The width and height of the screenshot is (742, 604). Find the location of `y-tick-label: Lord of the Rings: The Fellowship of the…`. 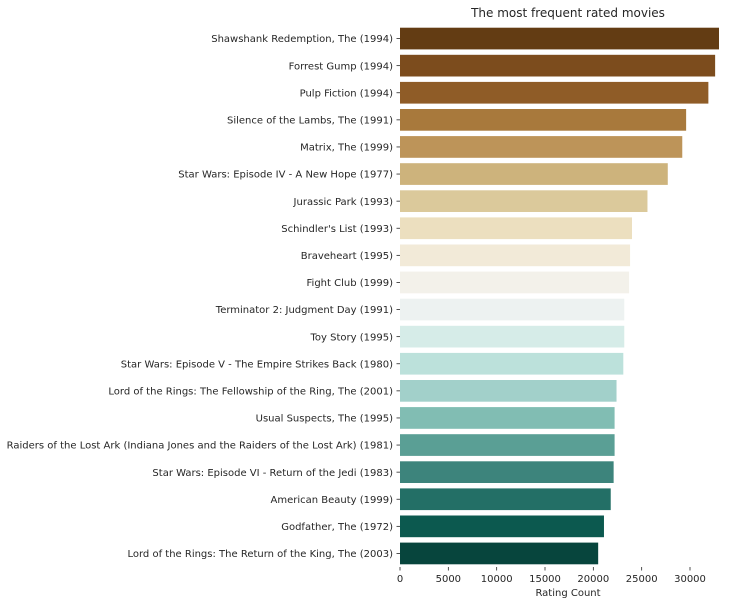

y-tick-label: Lord of the Rings: The Fellowship of the… is located at coordinates (250, 391).